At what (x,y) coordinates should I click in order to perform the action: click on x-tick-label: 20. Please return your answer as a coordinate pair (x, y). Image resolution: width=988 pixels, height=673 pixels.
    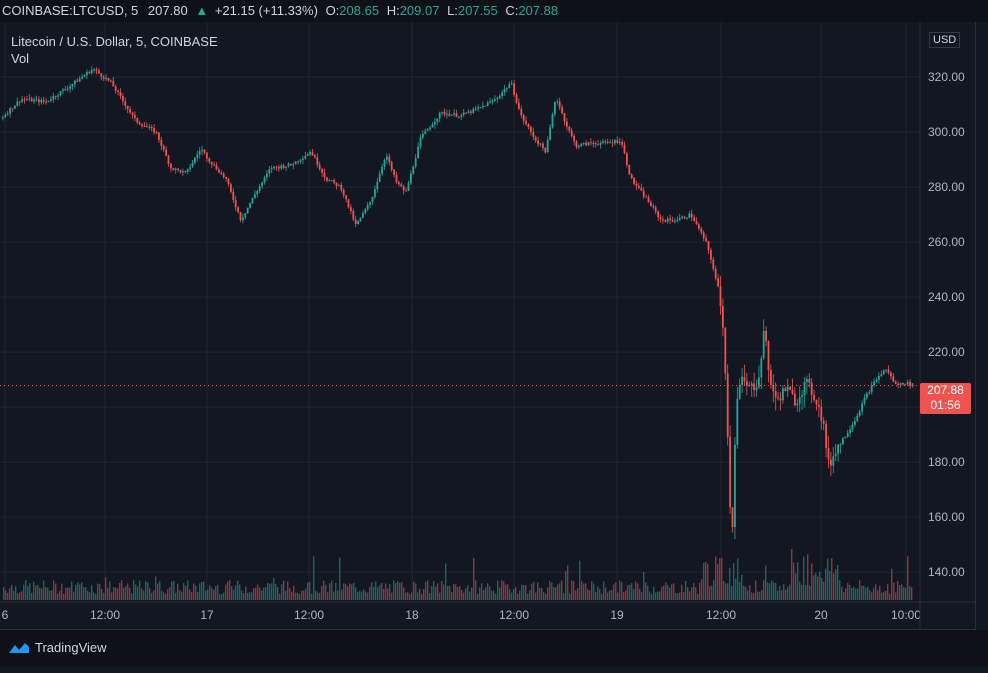
    Looking at the image, I should click on (821, 615).